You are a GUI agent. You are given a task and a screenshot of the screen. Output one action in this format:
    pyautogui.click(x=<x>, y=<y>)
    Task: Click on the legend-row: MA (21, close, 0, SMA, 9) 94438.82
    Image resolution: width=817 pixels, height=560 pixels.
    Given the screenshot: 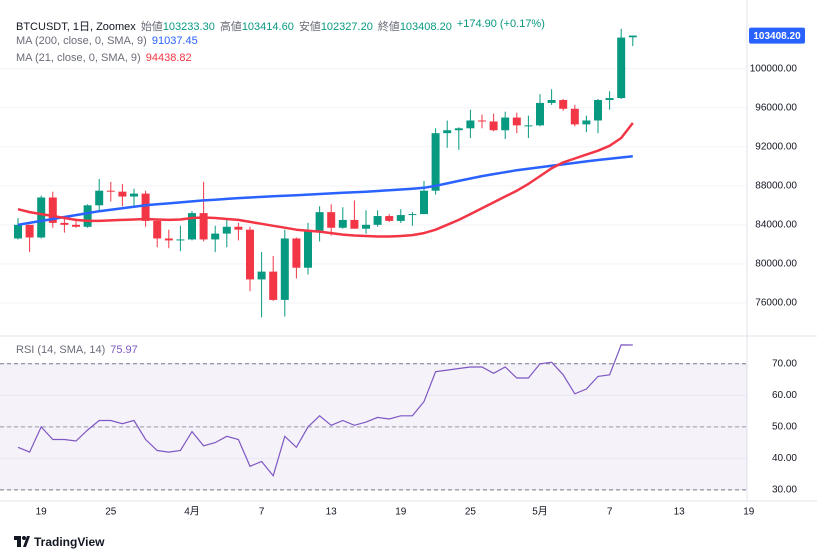 What is the action you would take?
    pyautogui.click(x=104, y=58)
    